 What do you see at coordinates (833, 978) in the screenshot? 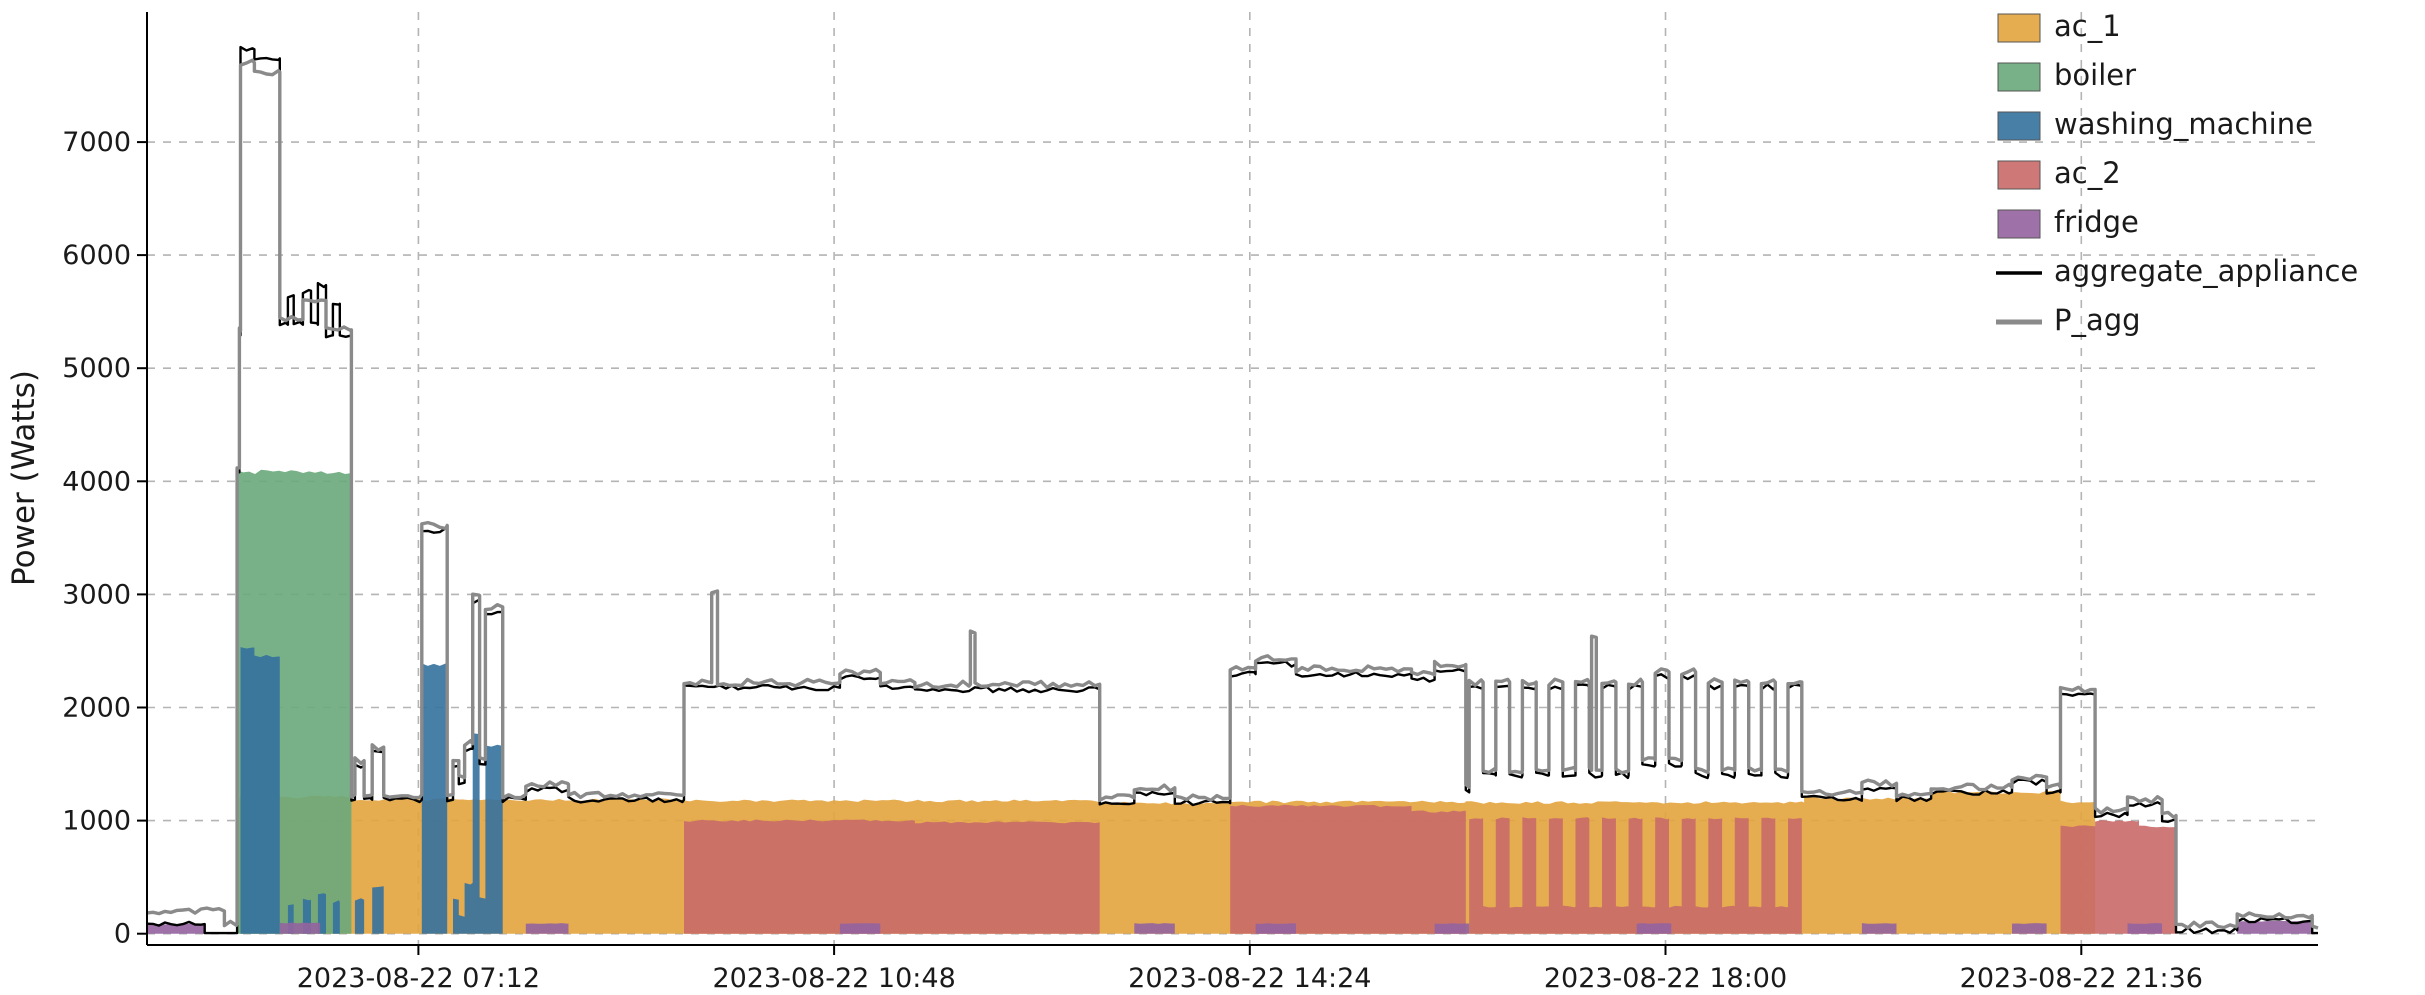
I see `x-tick-label: 2023-08-22 10:48` at bounding box center [833, 978].